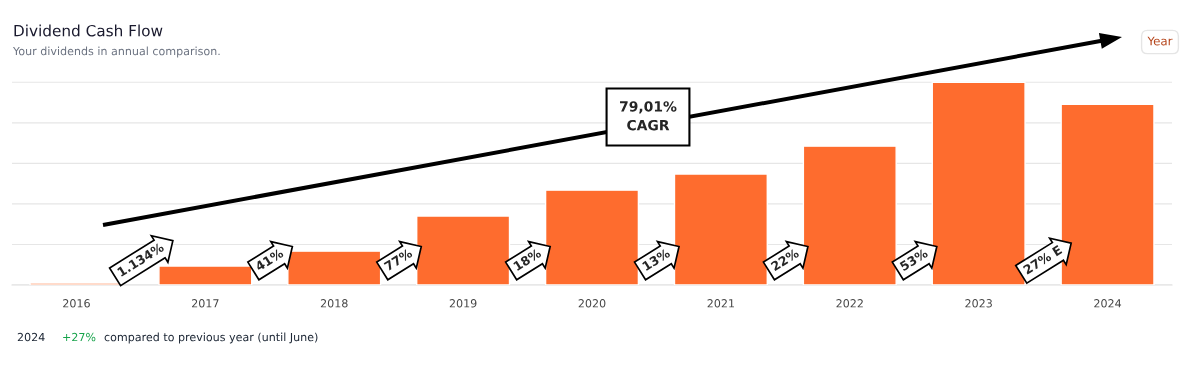  What do you see at coordinates (463, 303) in the screenshot?
I see `x-tick-label: 2019` at bounding box center [463, 303].